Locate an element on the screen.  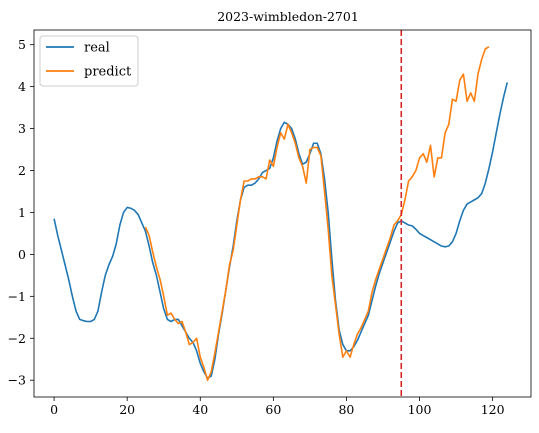
y-tick-label: −1 is located at coordinates (17, 296).